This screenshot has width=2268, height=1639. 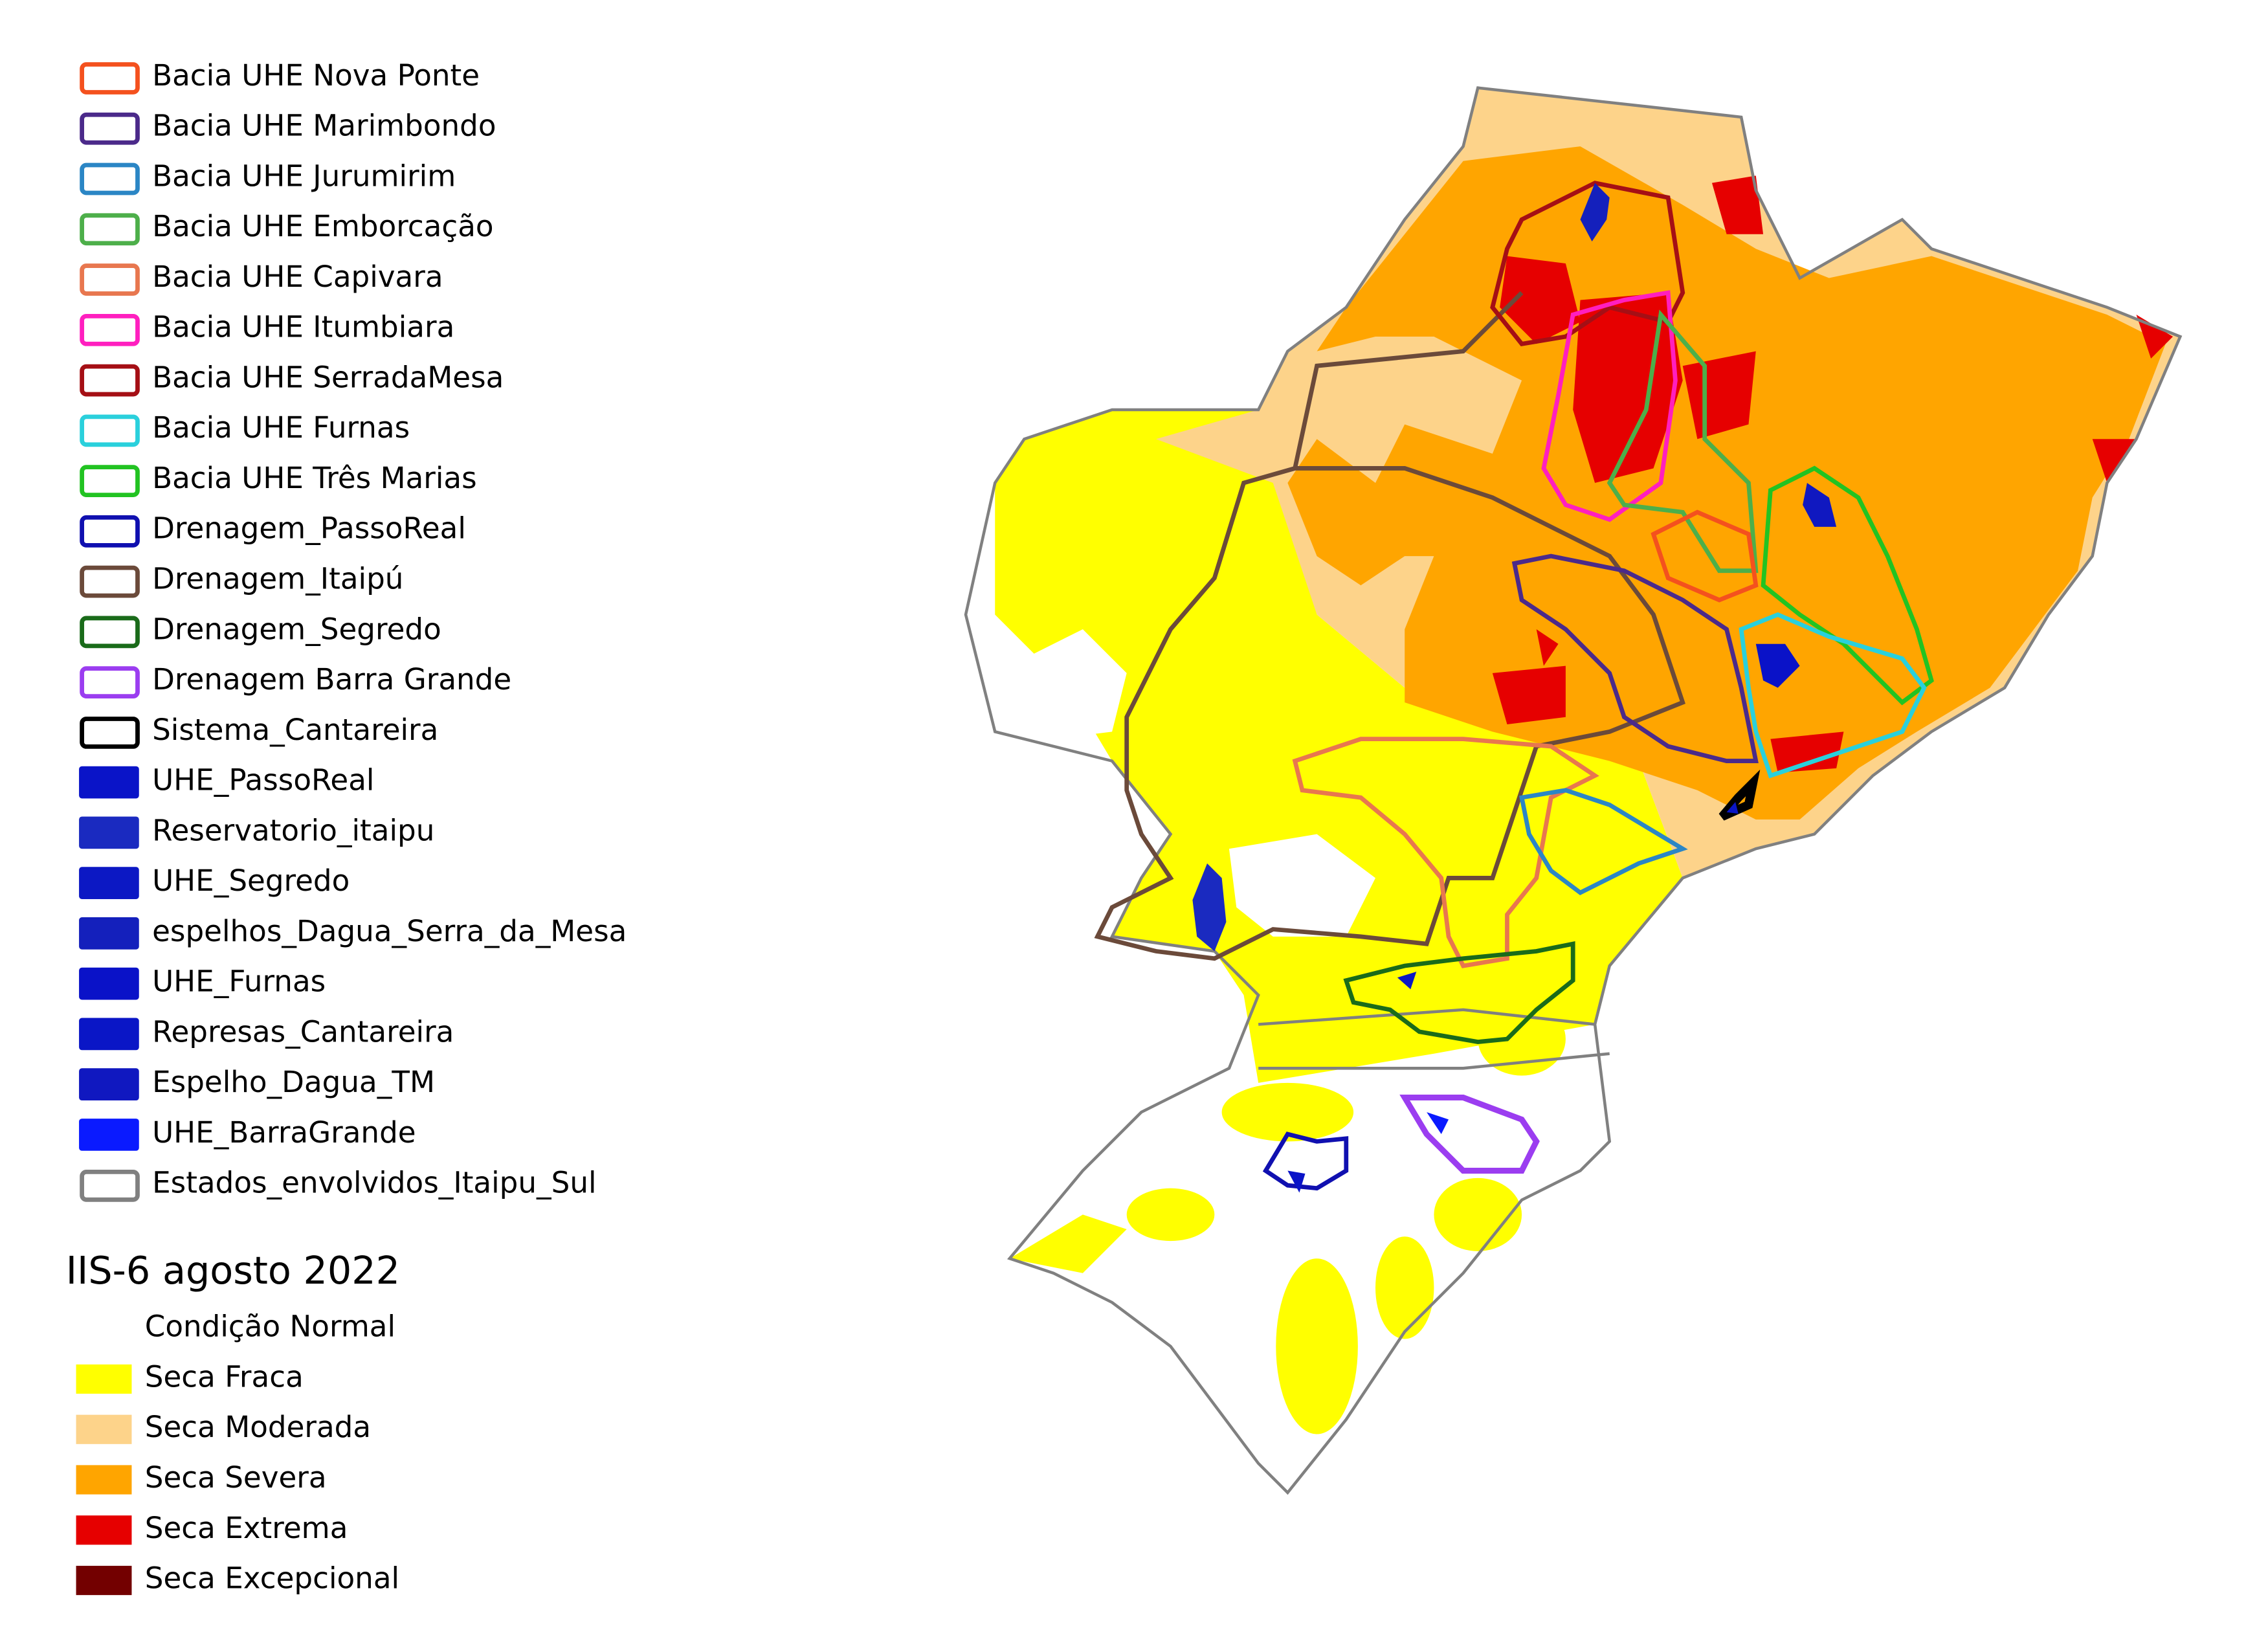 I want to click on legend-label: Represas_Cantareira, so click(x=303, y=1031).